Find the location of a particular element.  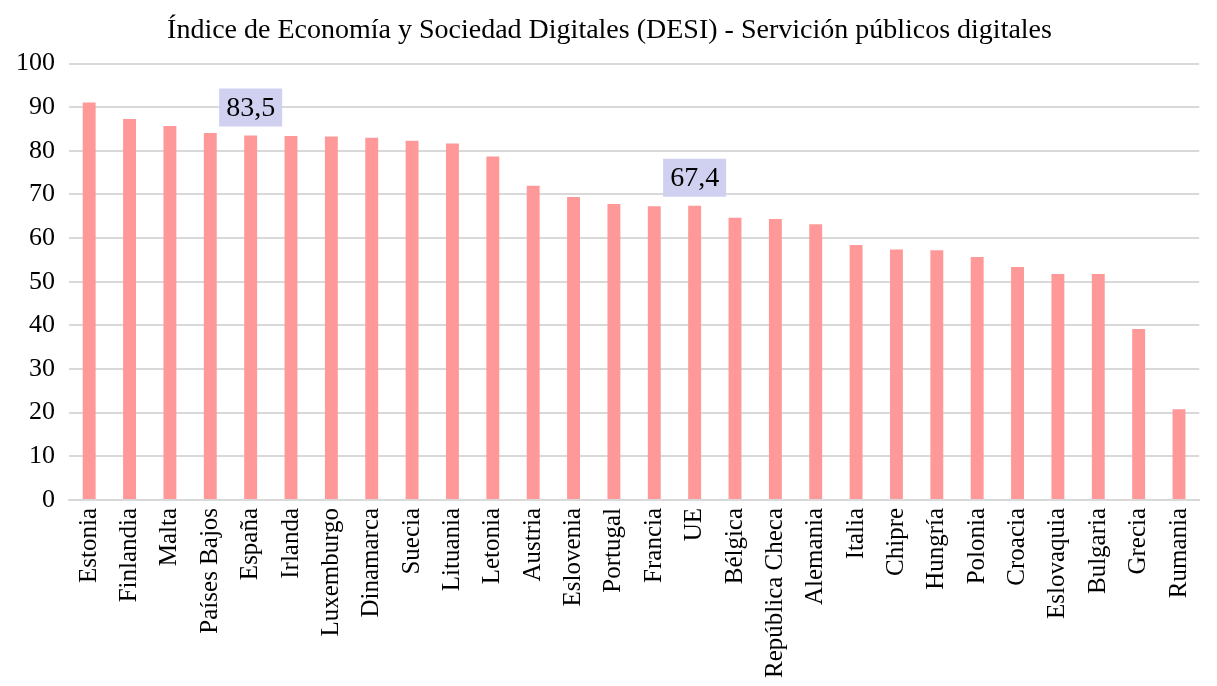

data-label: 83,5 is located at coordinates (251, 106).